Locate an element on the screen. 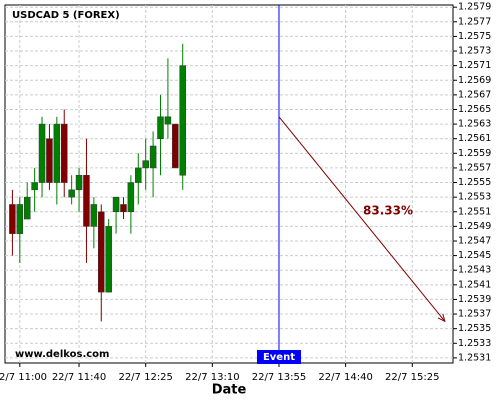  y-tick-label: 1.2537 is located at coordinates (474, 314).